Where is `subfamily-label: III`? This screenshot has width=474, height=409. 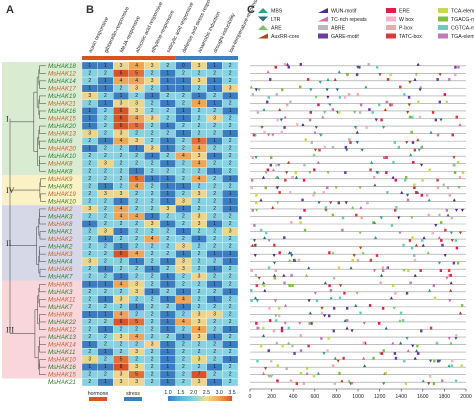 subfamily-label: III is located at coordinates (10, 329).